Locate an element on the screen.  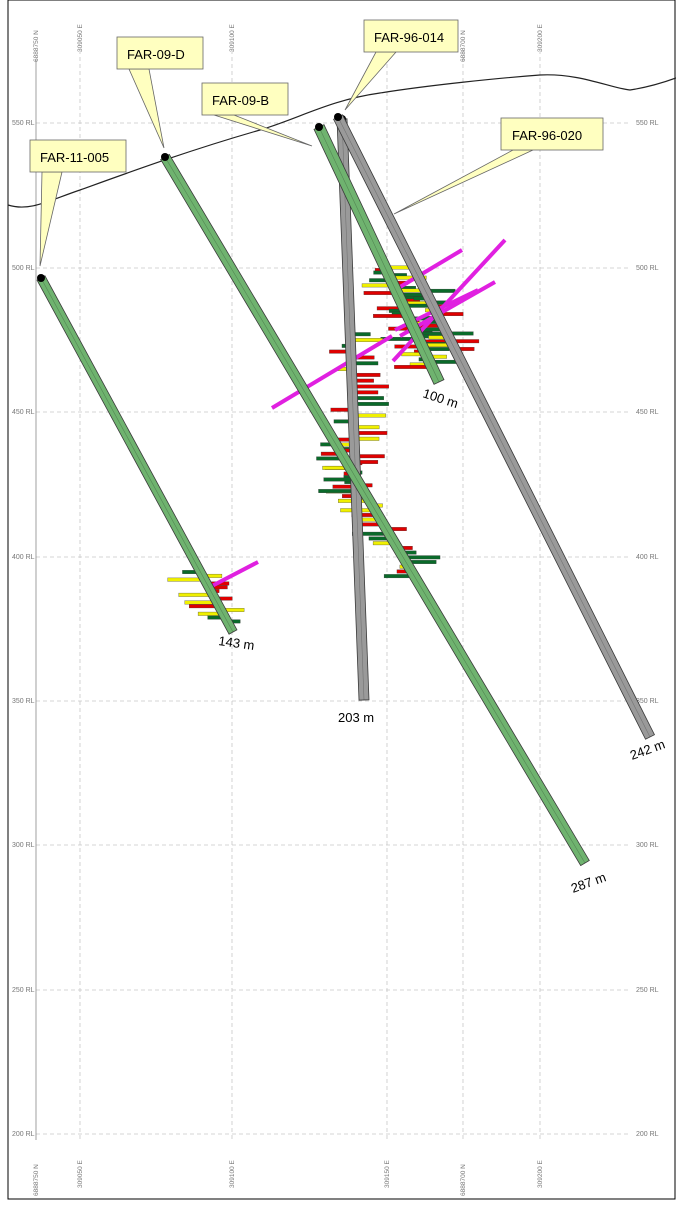
hole-depth-label: 242 m is located at coordinates (647, 749).